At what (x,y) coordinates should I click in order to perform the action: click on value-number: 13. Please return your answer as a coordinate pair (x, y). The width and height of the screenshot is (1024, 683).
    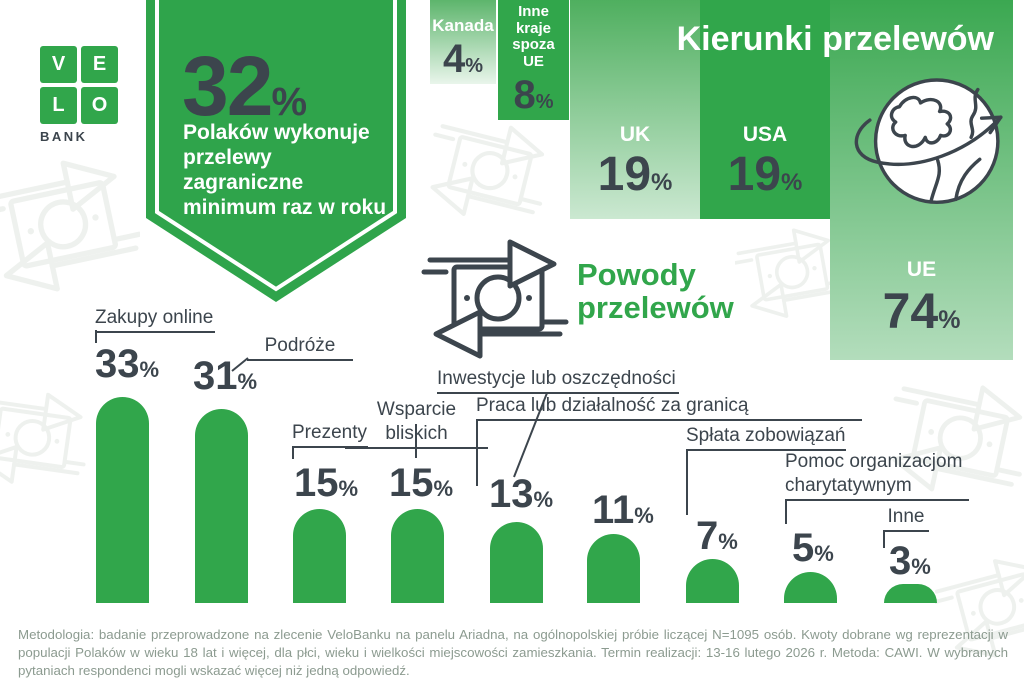
    Looking at the image, I should click on (511, 494).